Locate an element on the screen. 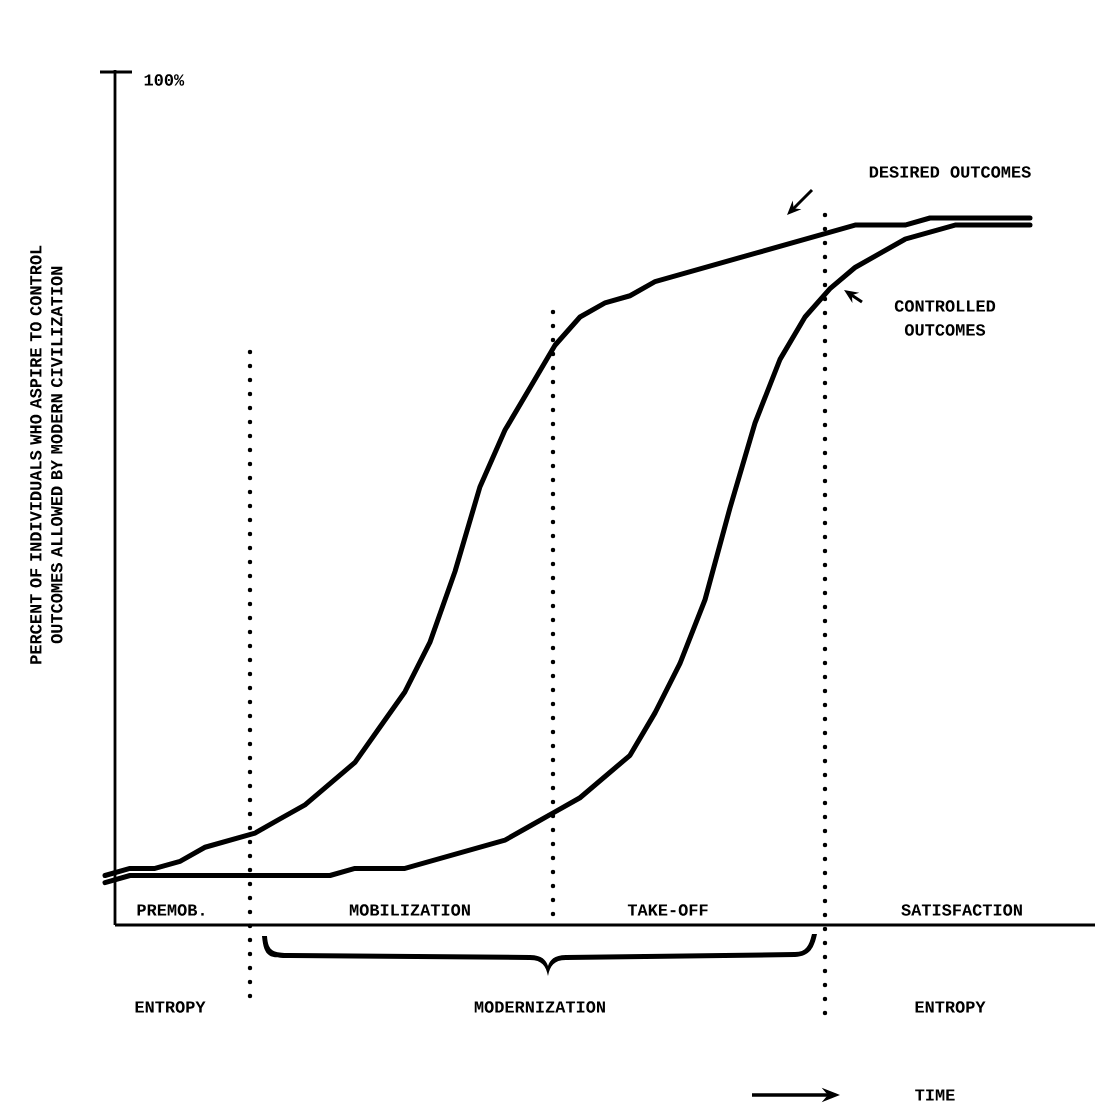  annotation: SATISFACTION is located at coordinates (961, 910).